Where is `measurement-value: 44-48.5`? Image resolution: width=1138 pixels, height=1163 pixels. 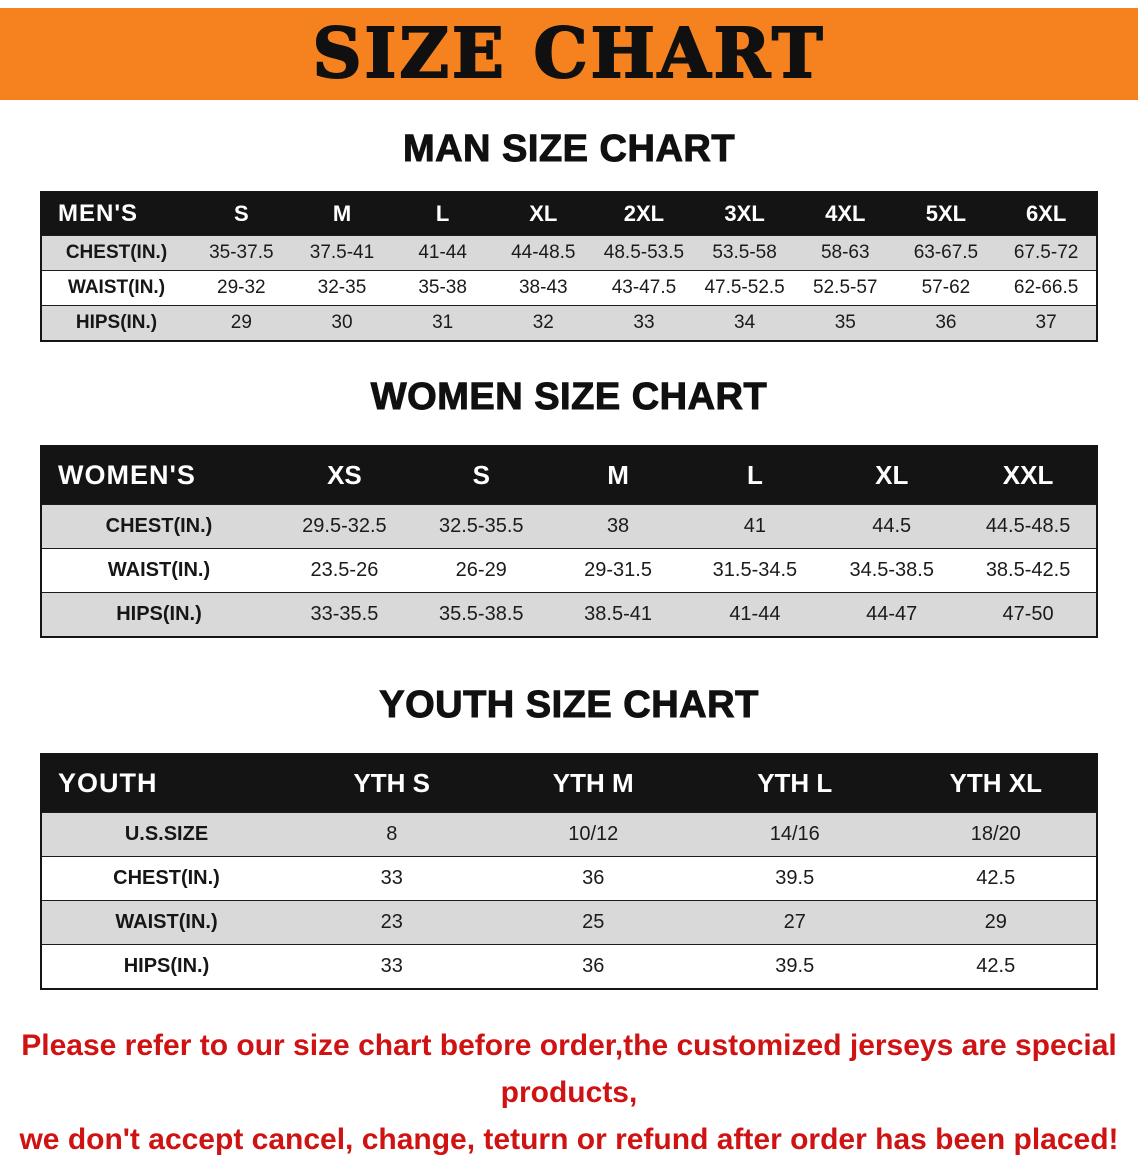 measurement-value: 44-48.5 is located at coordinates (543, 252).